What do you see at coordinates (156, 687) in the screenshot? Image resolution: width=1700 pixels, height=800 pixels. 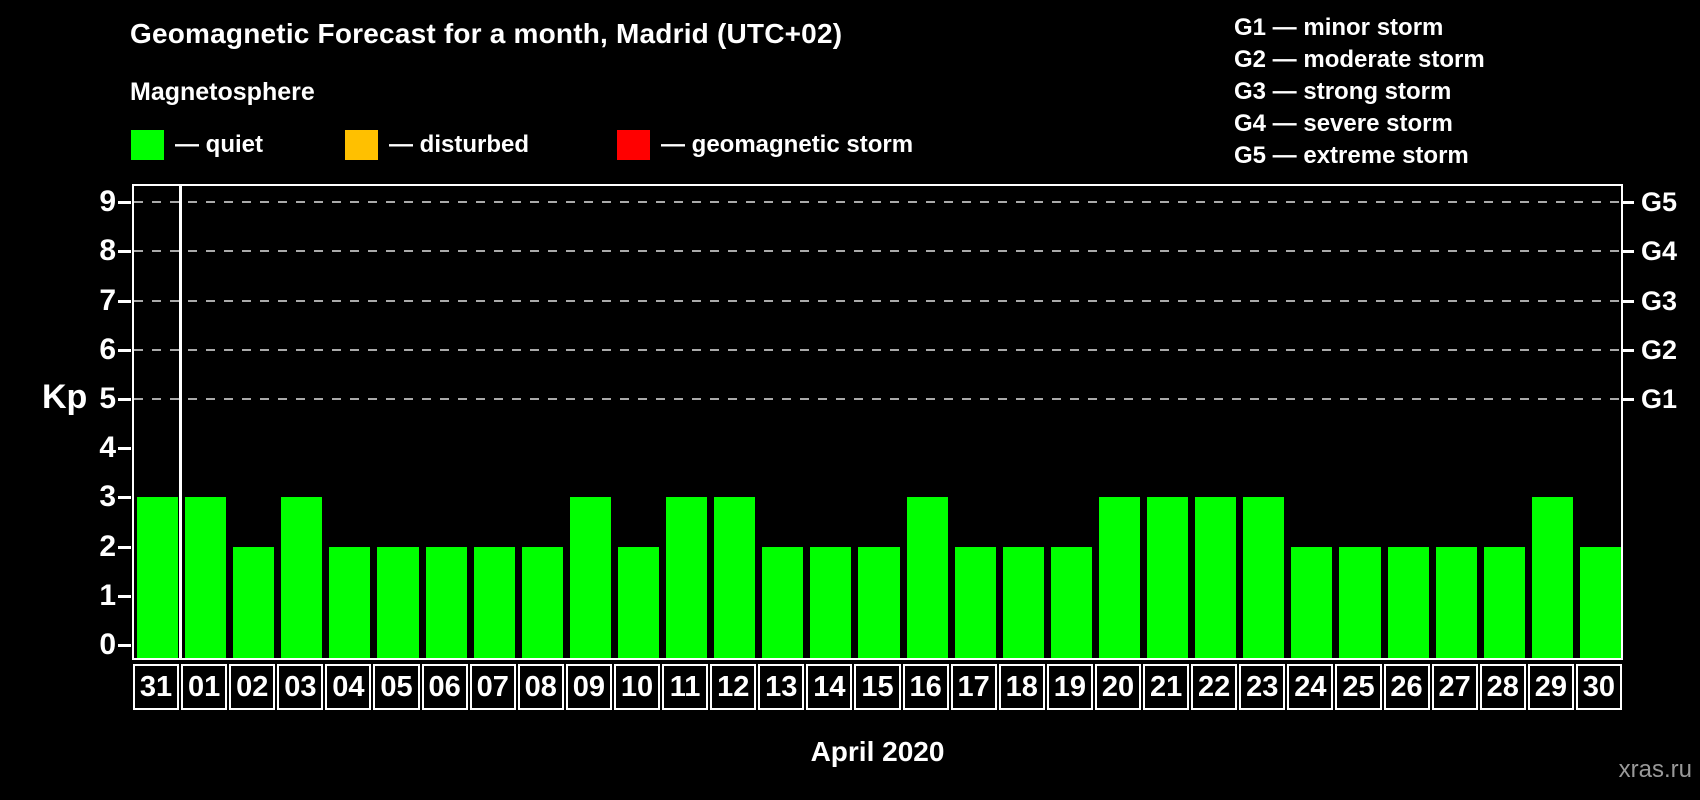 I see `day-label-31: 31` at bounding box center [156, 687].